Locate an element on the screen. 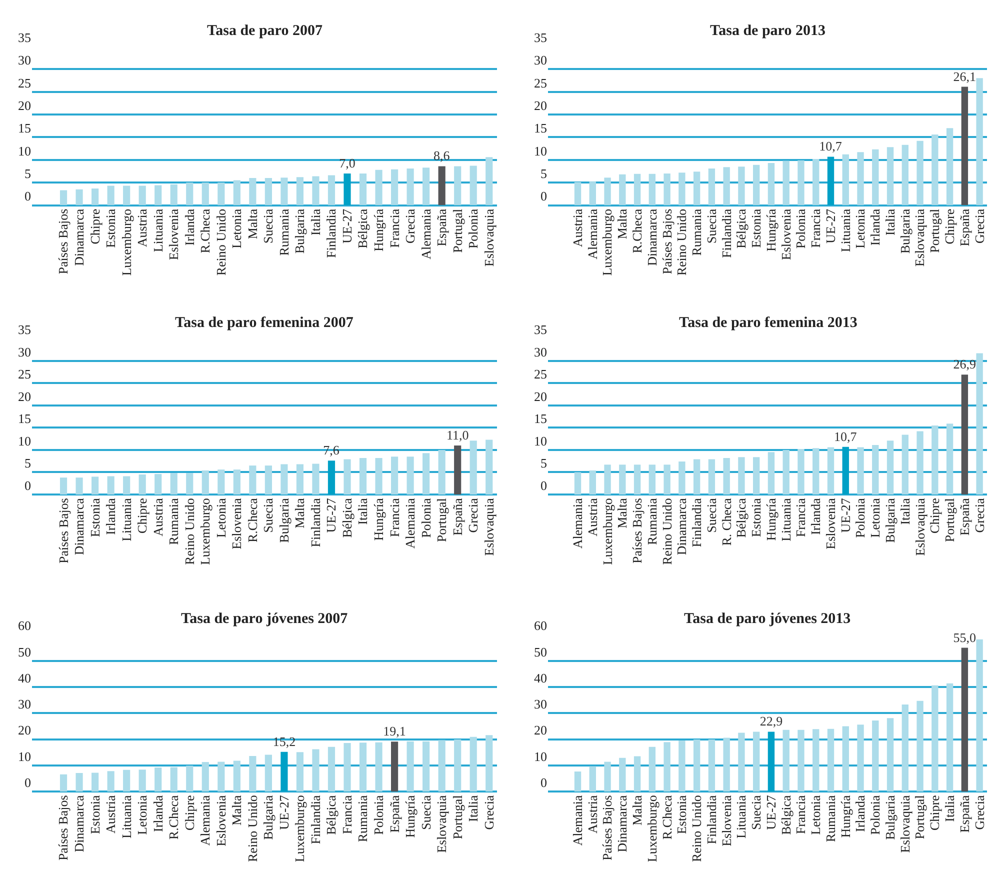  chart-title: Tasa de paro jóvenes 2013 is located at coordinates (767, 619).